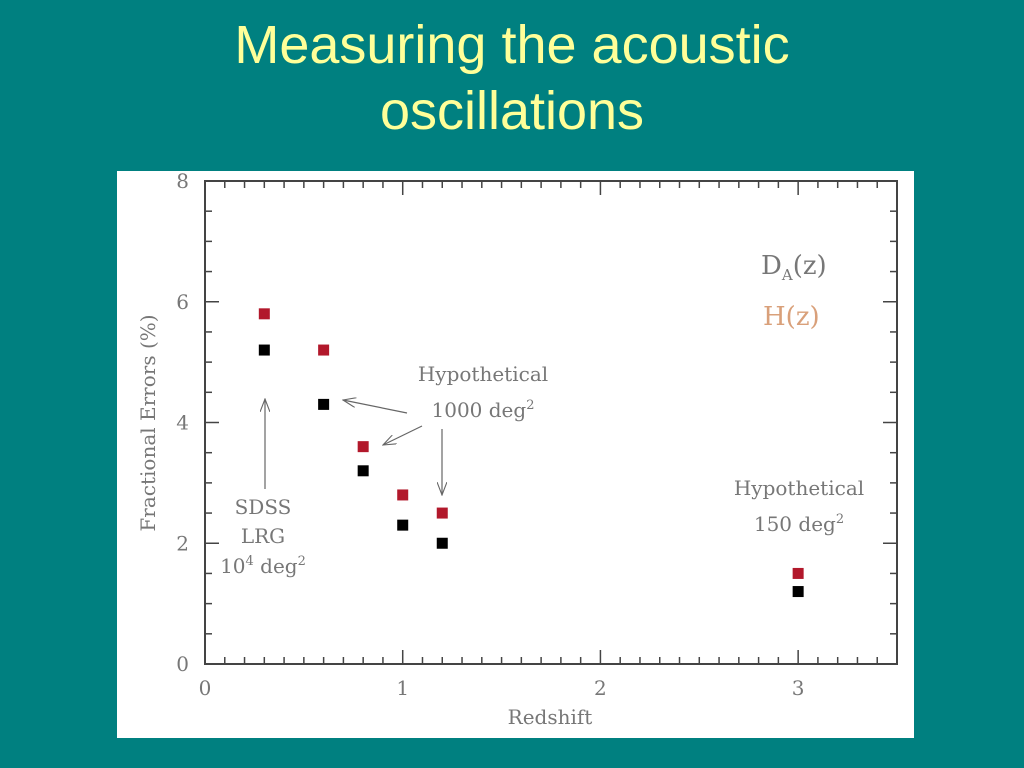 The image size is (1024, 768). What do you see at coordinates (798, 688) in the screenshot?
I see `x-tick-label: 3` at bounding box center [798, 688].